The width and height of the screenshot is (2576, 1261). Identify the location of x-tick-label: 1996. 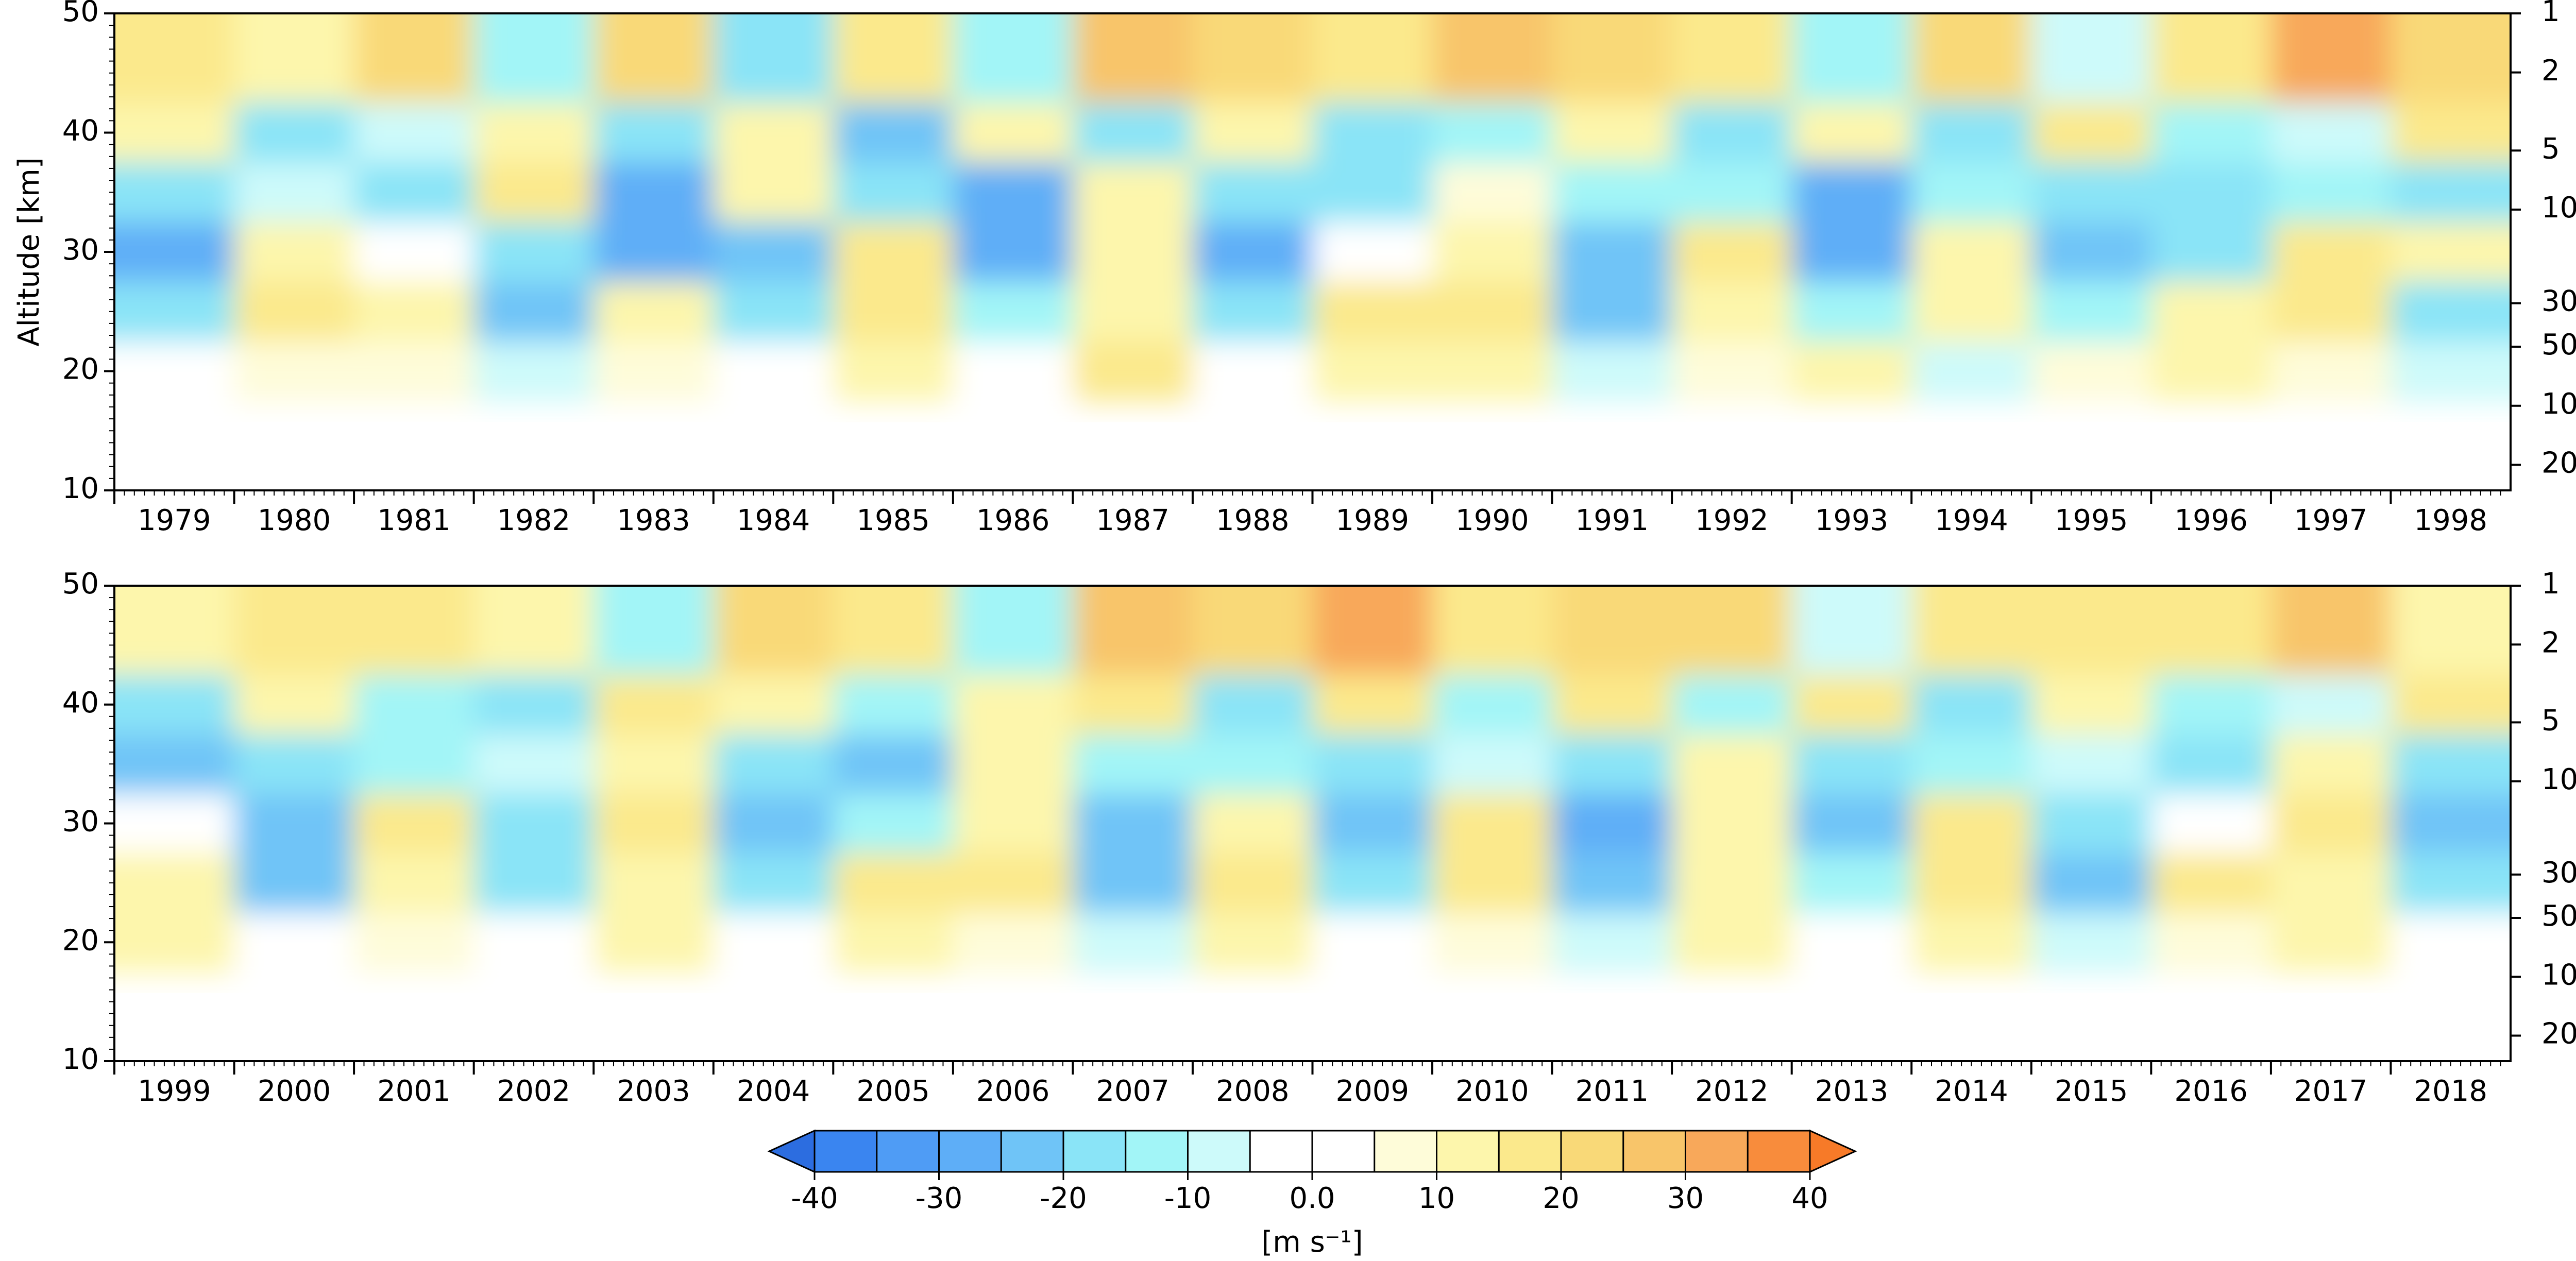
(2211, 520).